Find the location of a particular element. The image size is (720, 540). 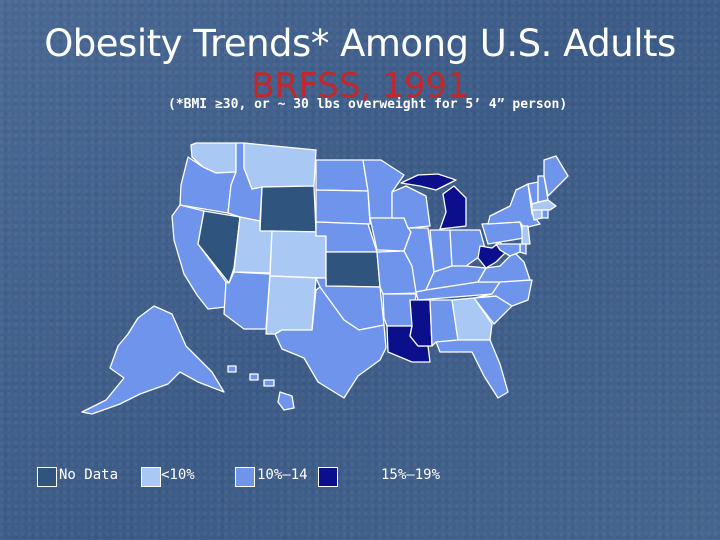

state-GA is located at coordinates (472, 319).